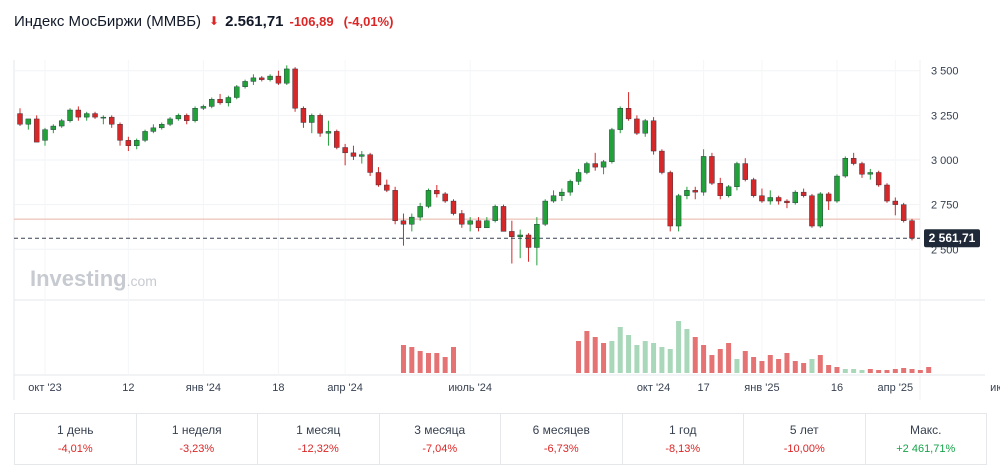 The width and height of the screenshot is (1000, 471). Describe the element at coordinates (108, 21) in the screenshot. I see `instrument-title: Индекс МосБиржи (MMBБ)` at that location.